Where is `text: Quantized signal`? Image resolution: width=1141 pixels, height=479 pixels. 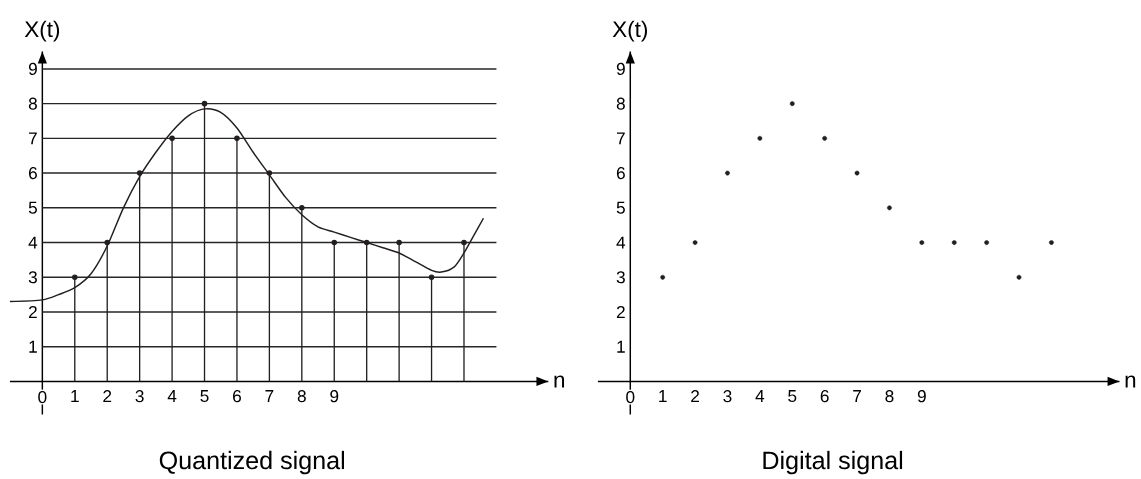
text: Quantized signal is located at coordinates (252, 463).